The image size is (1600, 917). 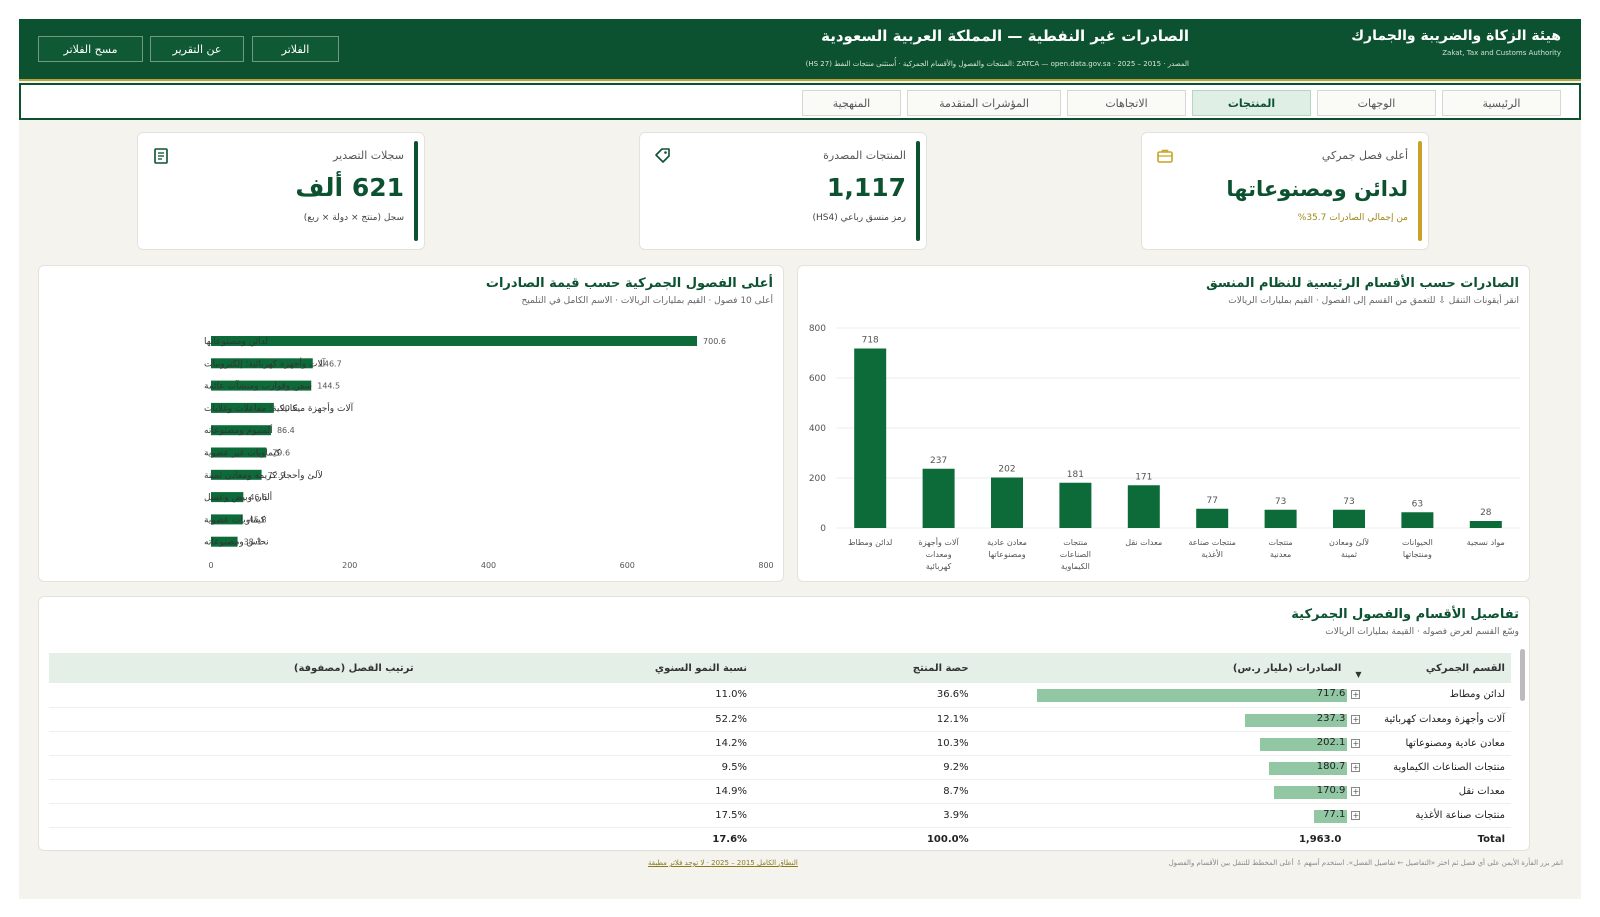 What do you see at coordinates (938, 461) in the screenshot?
I see `data-label: 237` at bounding box center [938, 461].